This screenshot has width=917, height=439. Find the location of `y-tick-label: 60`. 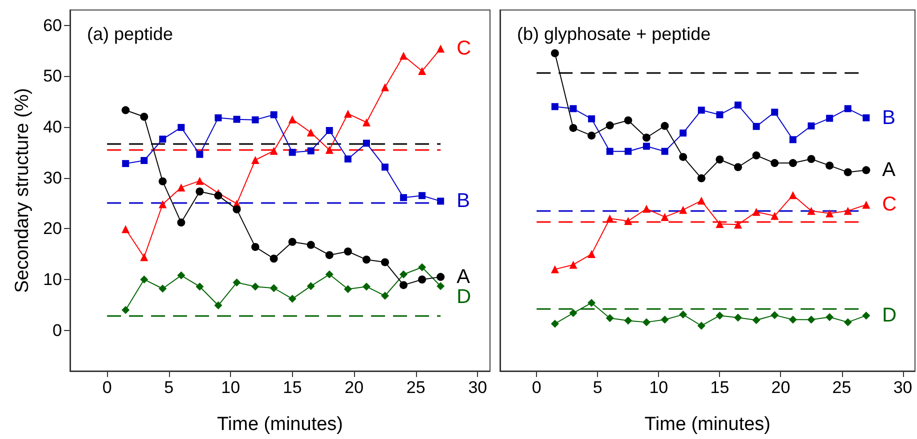

y-tick-label: 60 is located at coordinates (52, 25).